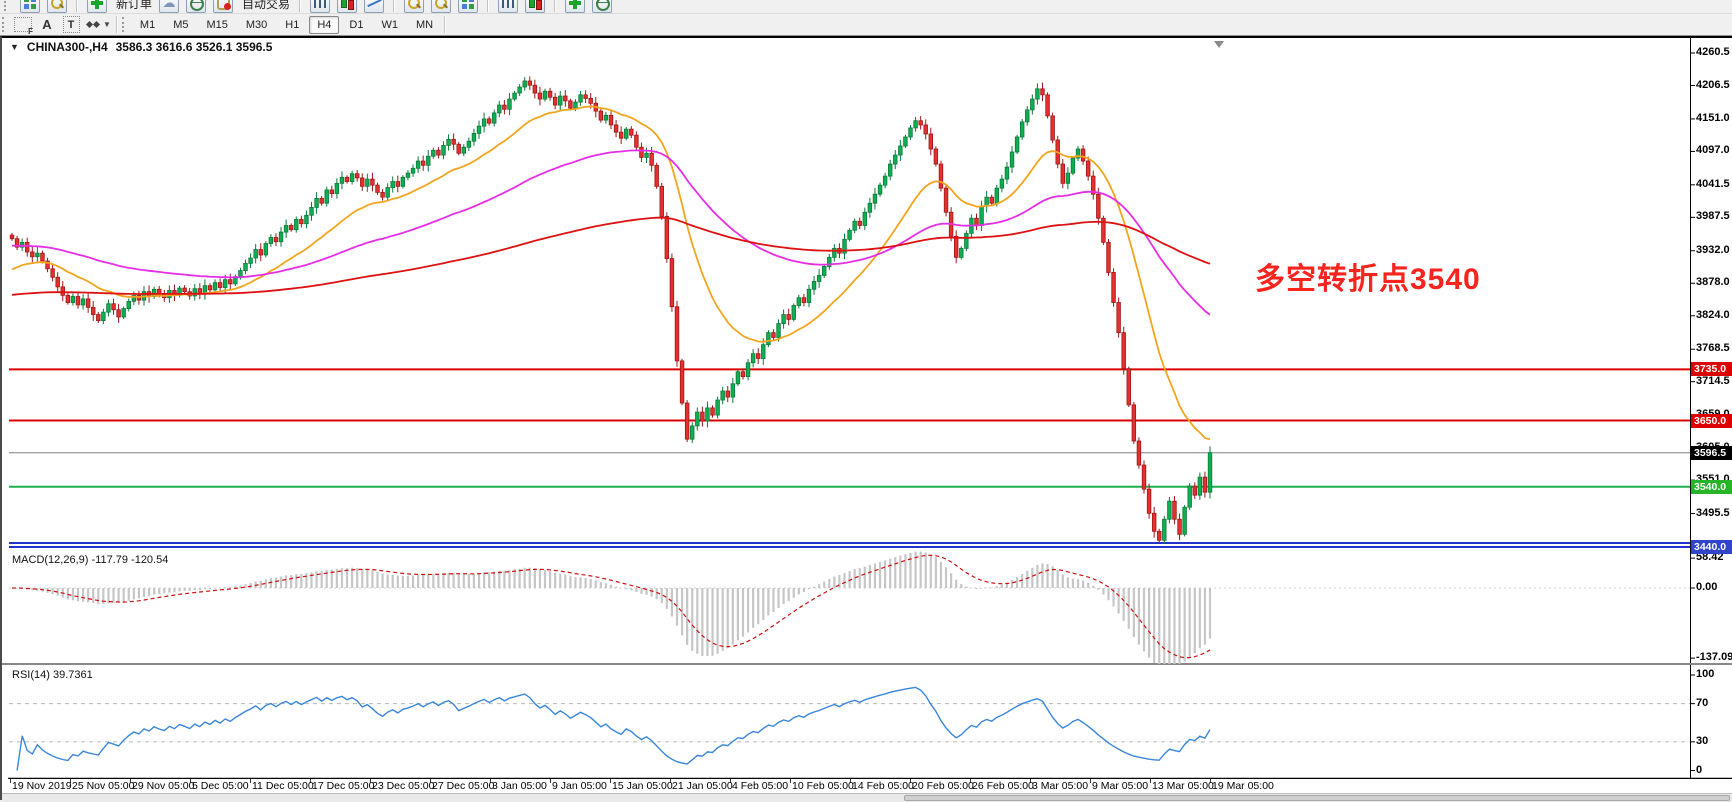 This screenshot has height=802, width=1732. Describe the element at coordinates (97, 6) in the screenshot. I see `new-order-icon` at that location.